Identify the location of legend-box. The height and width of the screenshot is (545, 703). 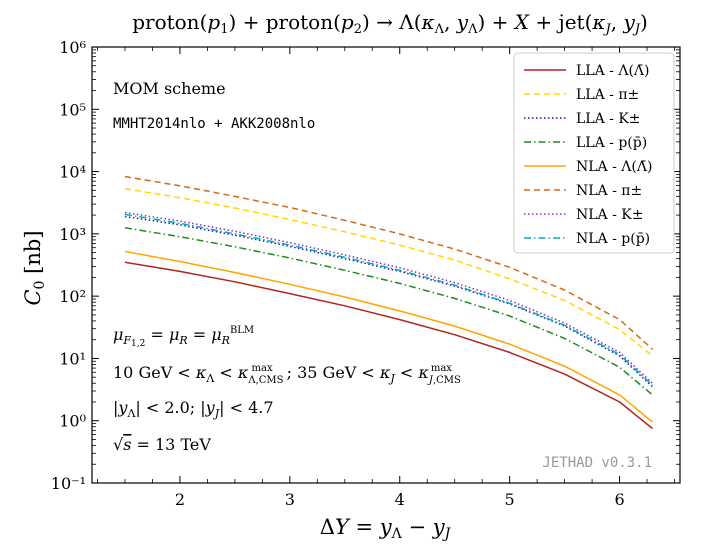
(594, 153).